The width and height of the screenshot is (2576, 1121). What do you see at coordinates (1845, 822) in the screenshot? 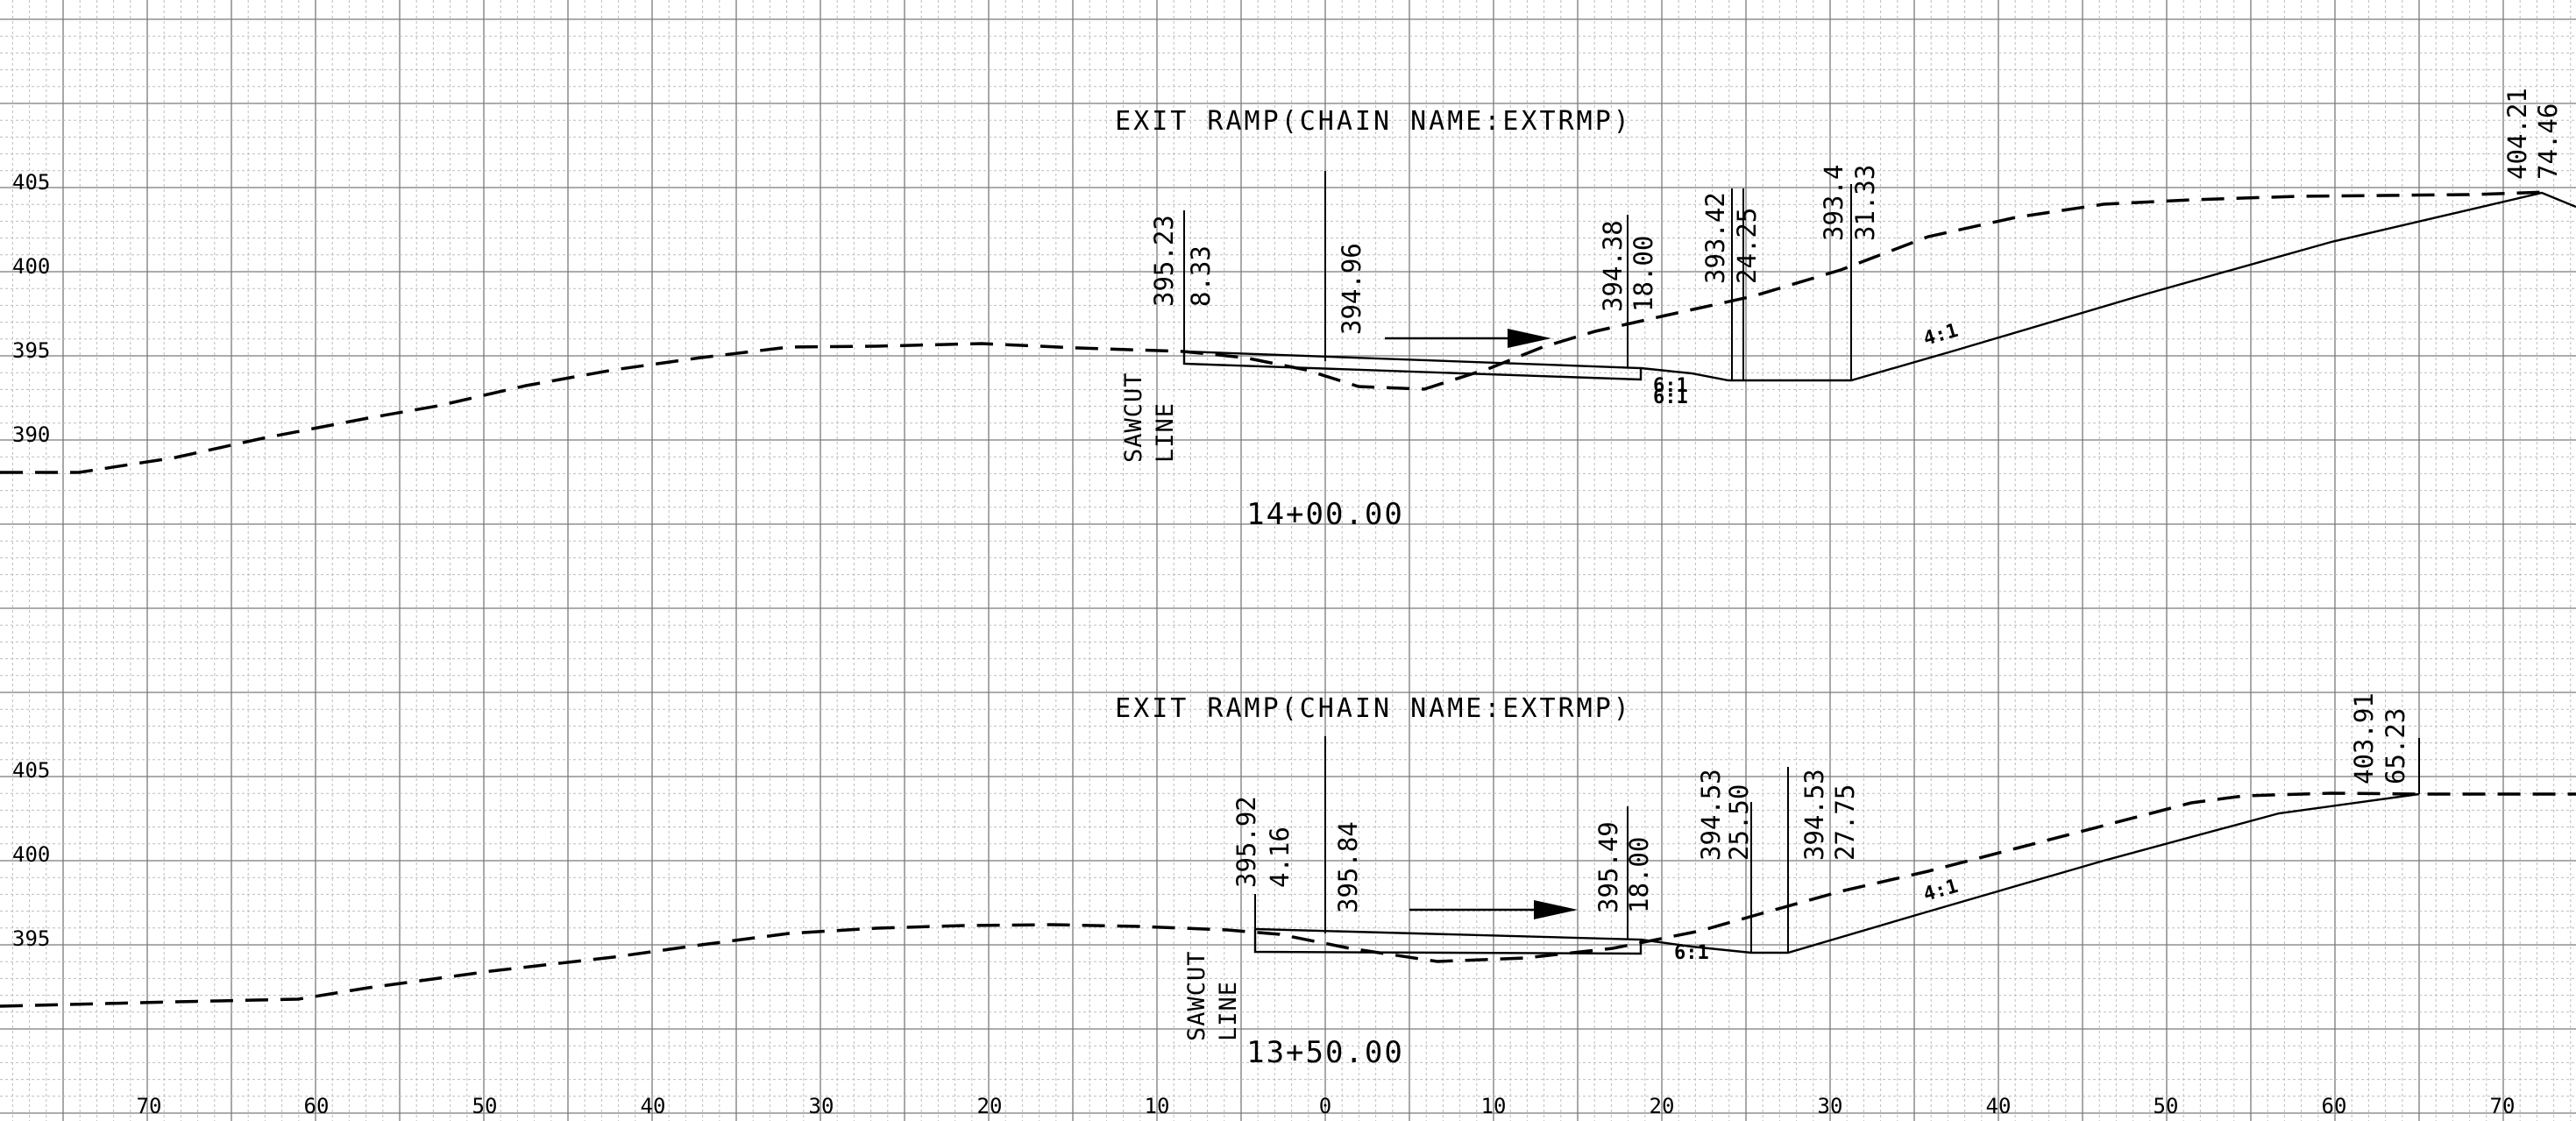
I see `offset-annotation: 27.75` at bounding box center [1845, 822].